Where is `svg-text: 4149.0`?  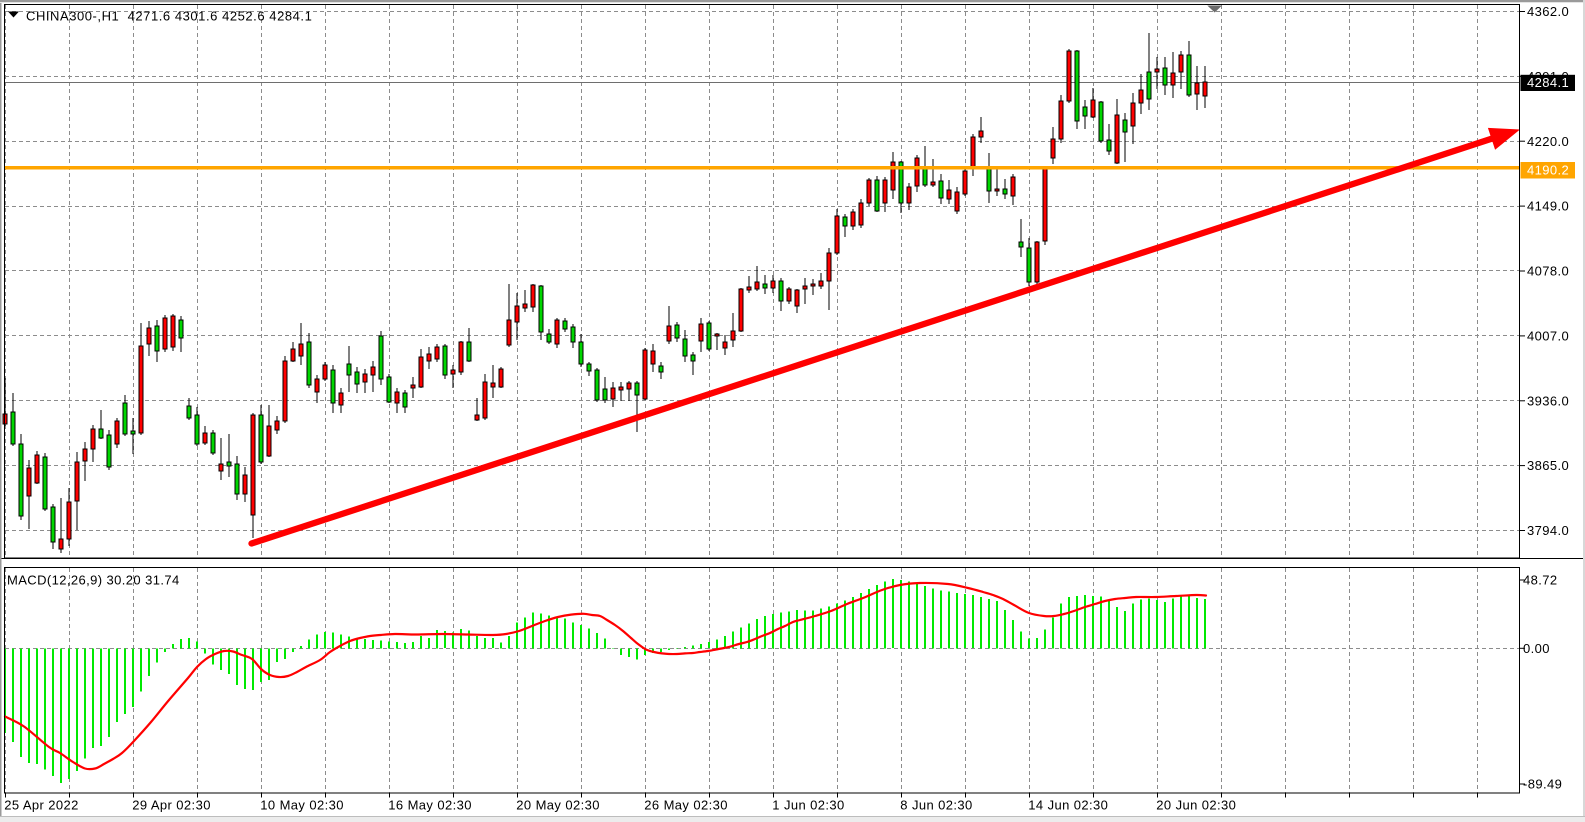
svg-text: 4149.0 is located at coordinates (1548, 206).